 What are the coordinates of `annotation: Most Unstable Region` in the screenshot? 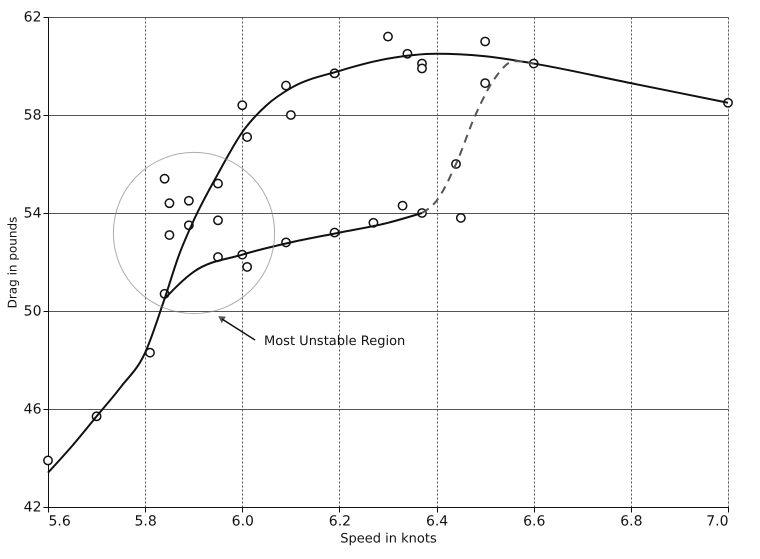 It's located at (335, 341).